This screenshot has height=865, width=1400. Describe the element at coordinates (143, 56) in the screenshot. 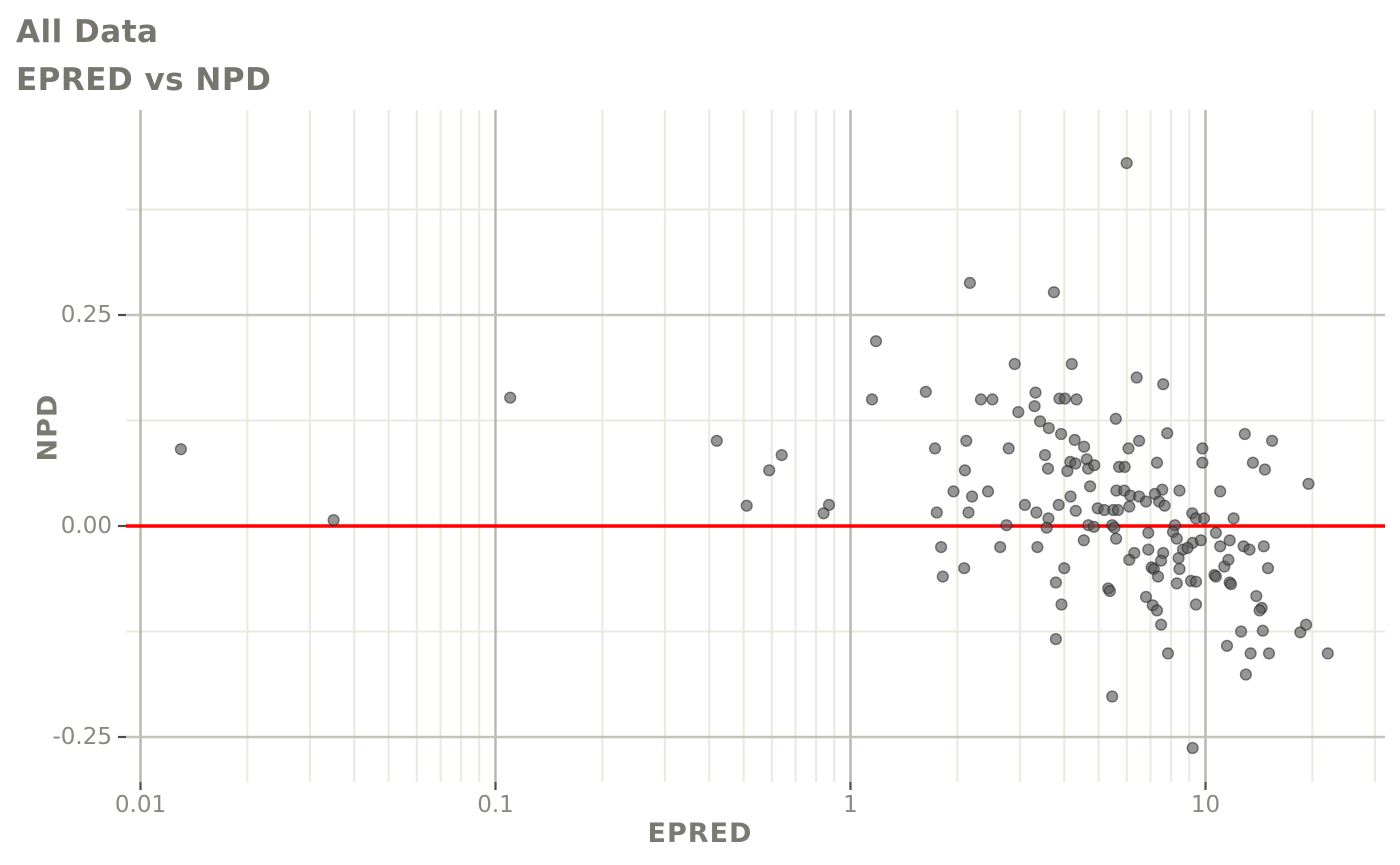

I see `chart-title-block: All Data EPRED vs NPD` at that location.